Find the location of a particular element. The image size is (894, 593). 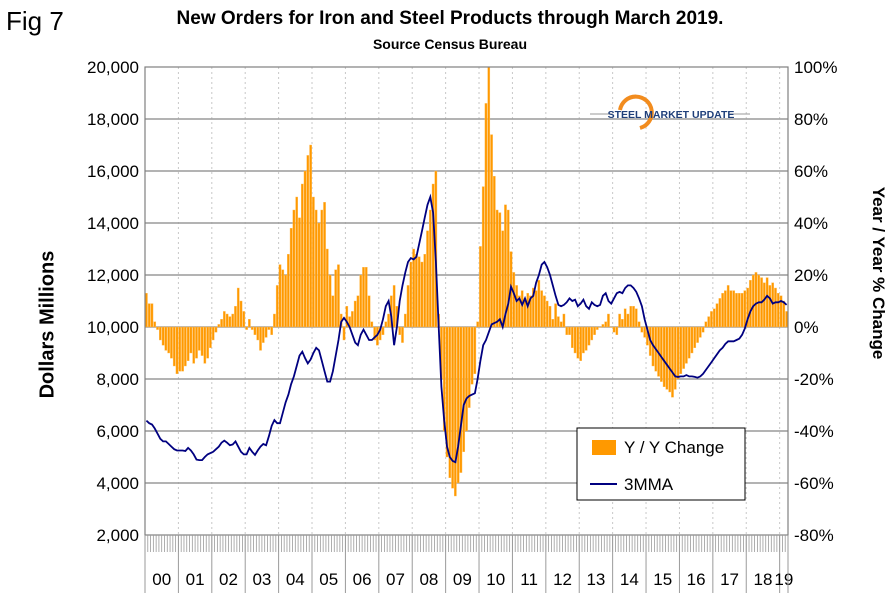

y-tick-label: 14,000 is located at coordinates (113, 223).